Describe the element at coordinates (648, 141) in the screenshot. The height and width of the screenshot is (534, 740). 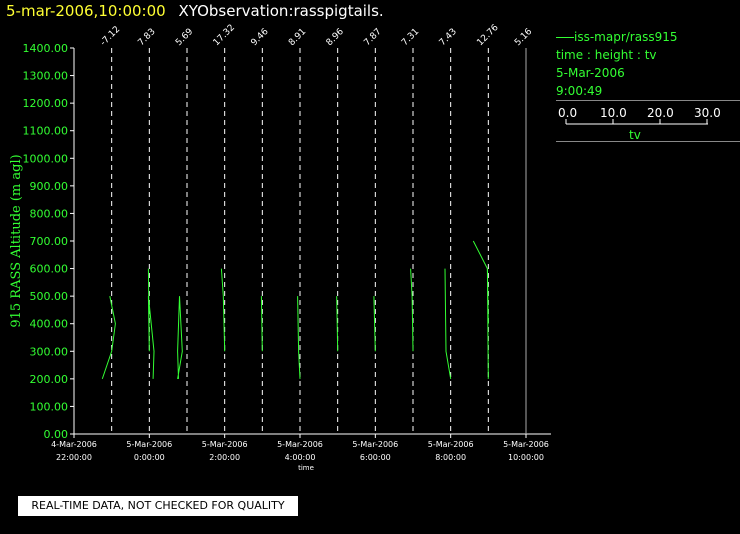
I see `legend-divider-bottom` at that location.